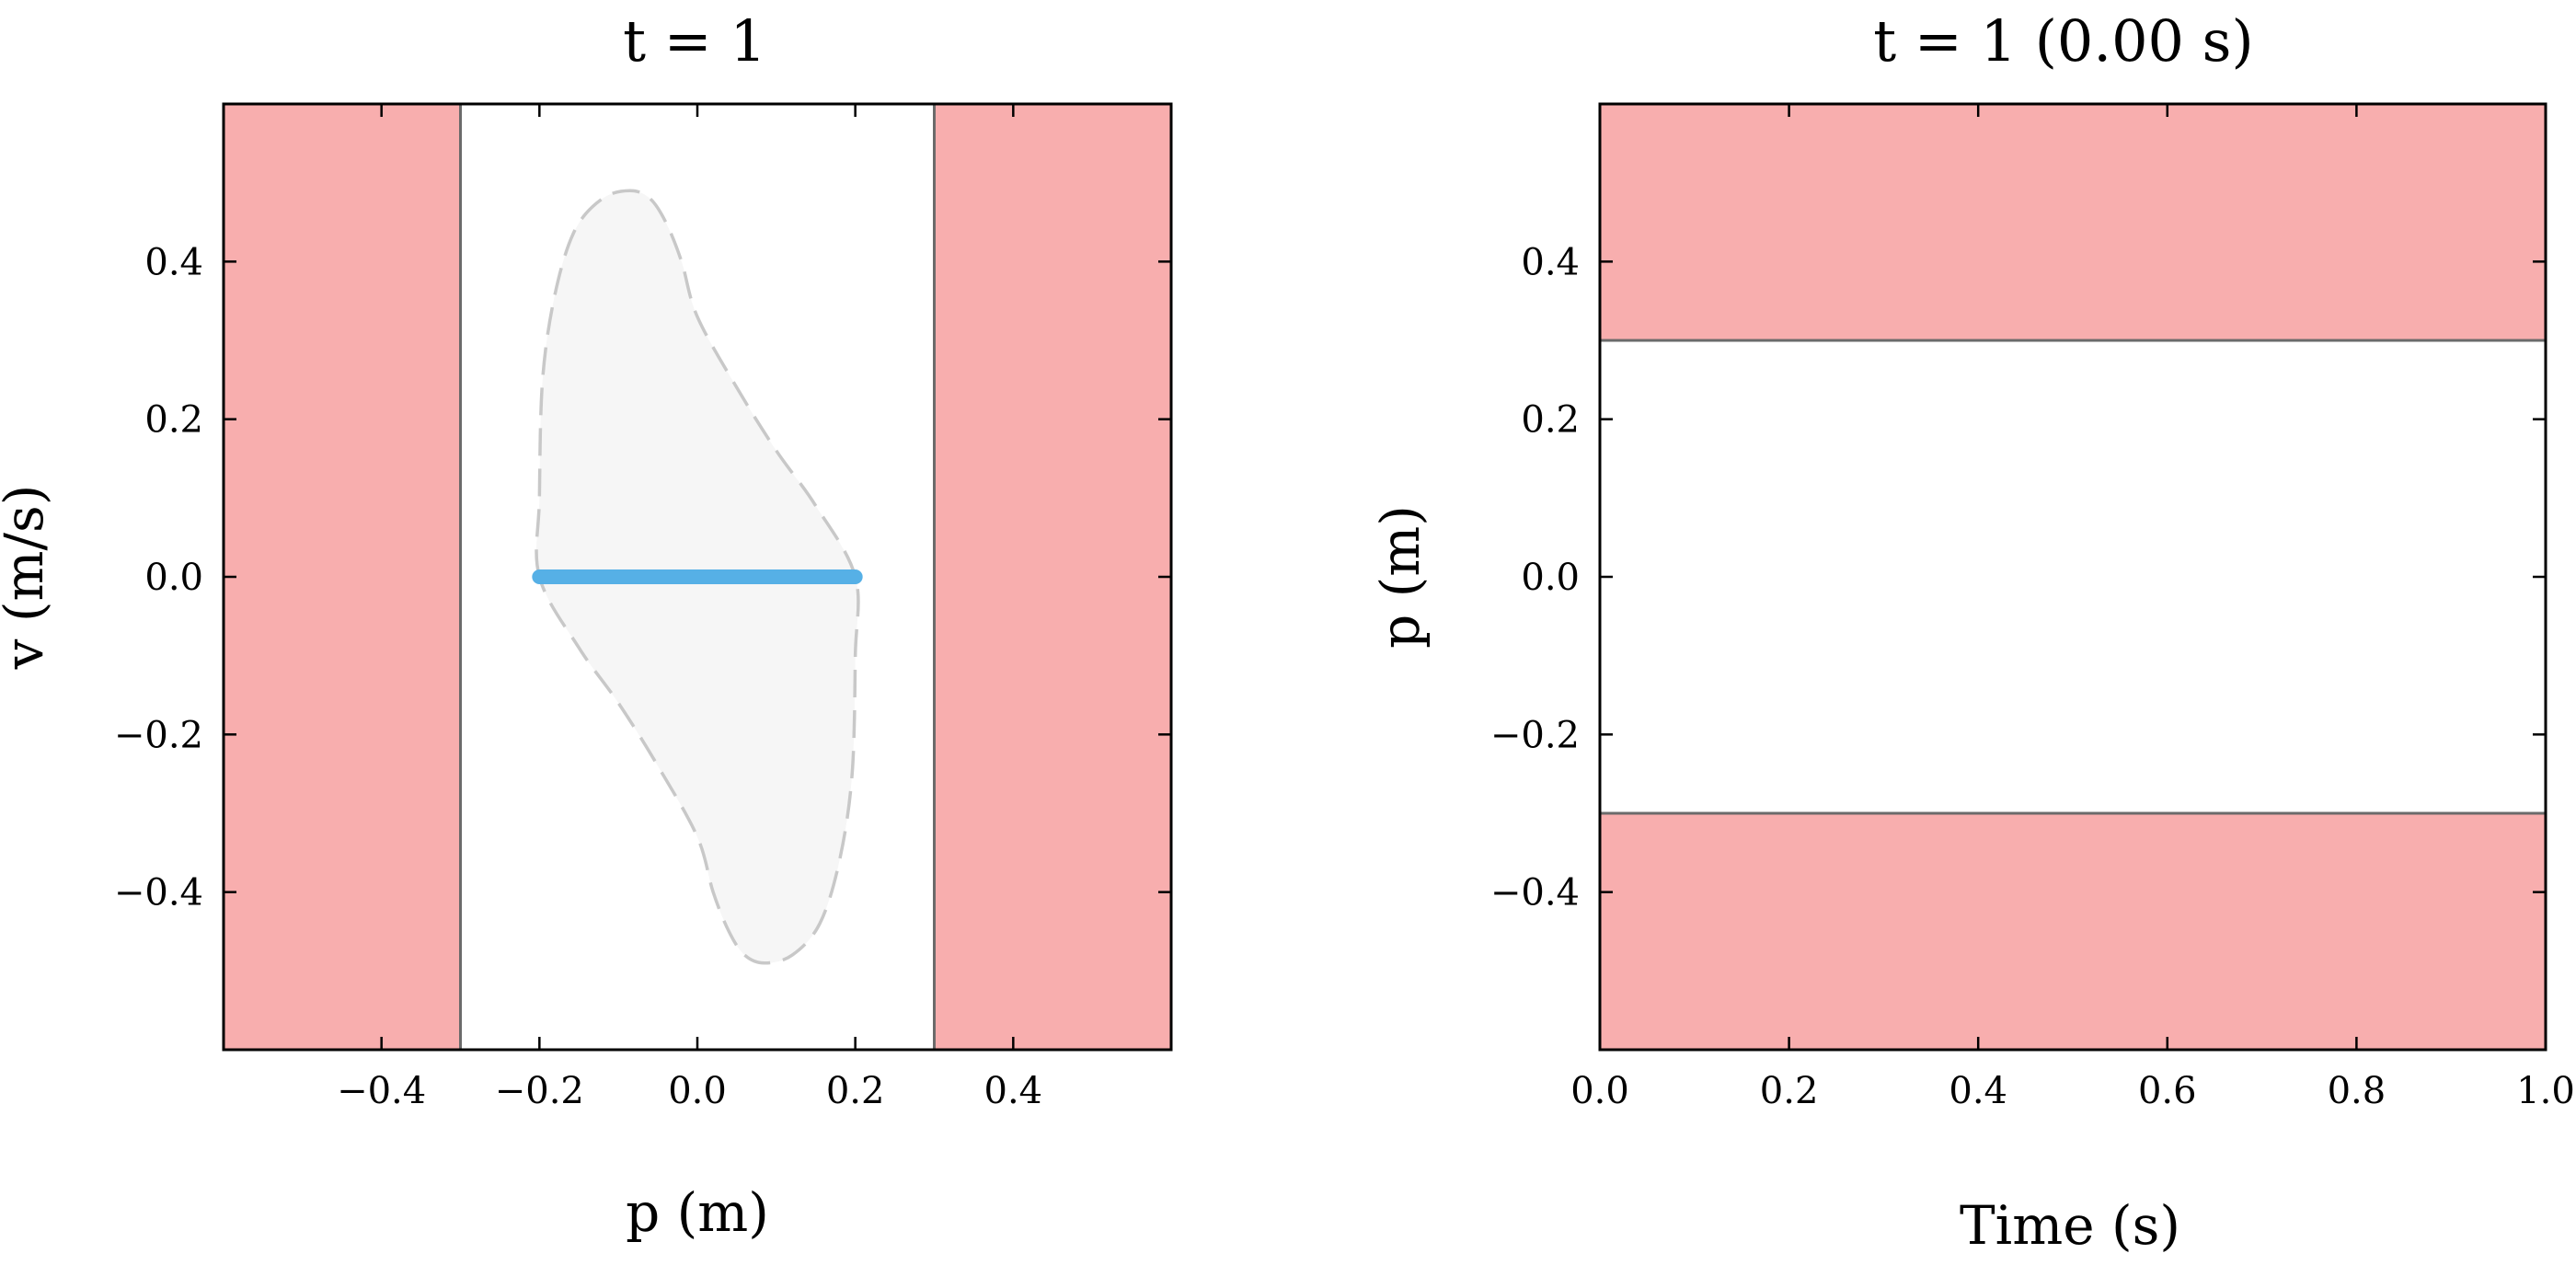  Describe the element at coordinates (694, 41) in the screenshot. I see `left-chart-title: t = 1` at that location.